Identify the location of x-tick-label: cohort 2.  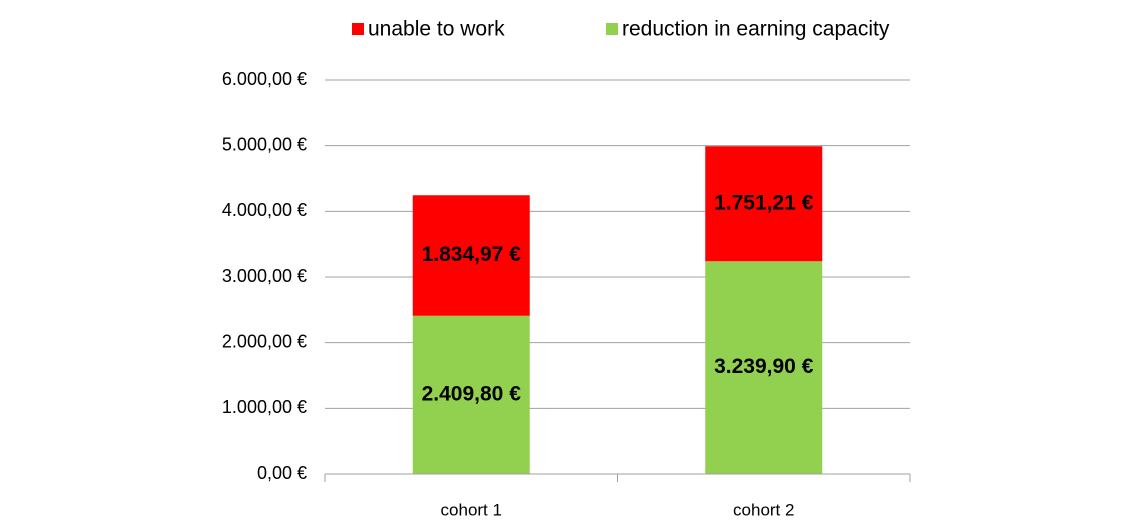
(763, 509).